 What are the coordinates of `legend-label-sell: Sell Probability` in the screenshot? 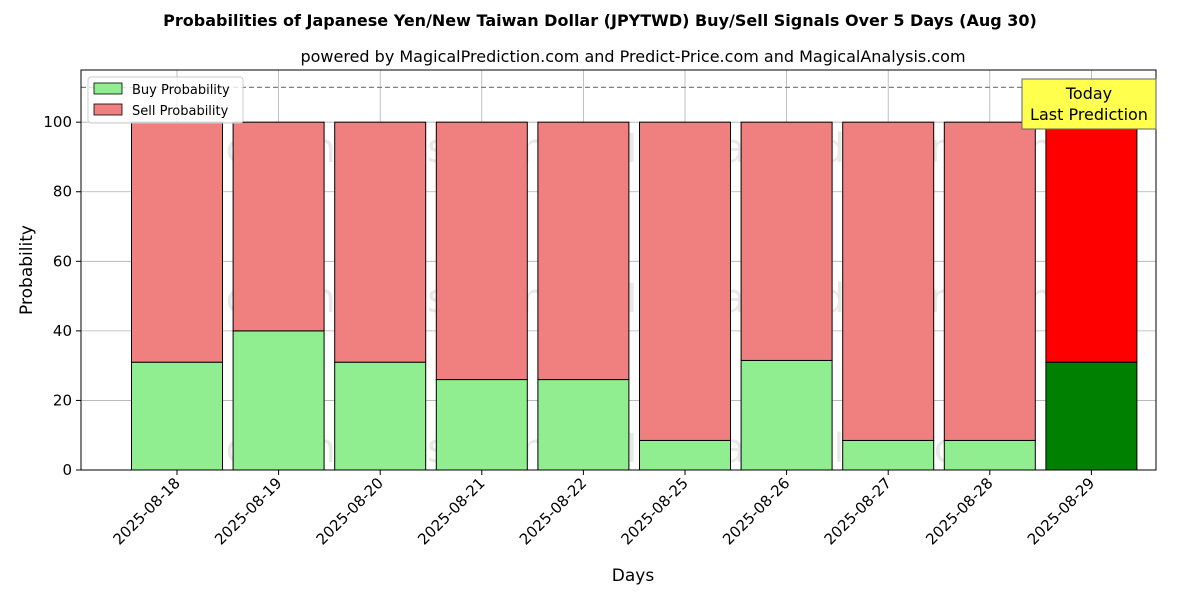 It's located at (180, 111).